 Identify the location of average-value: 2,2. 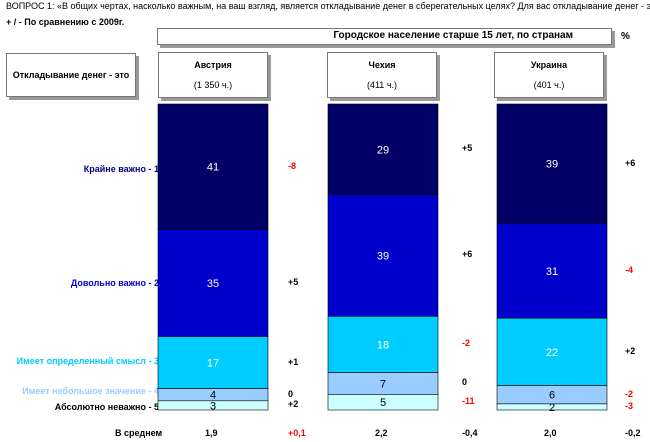
(381, 433).